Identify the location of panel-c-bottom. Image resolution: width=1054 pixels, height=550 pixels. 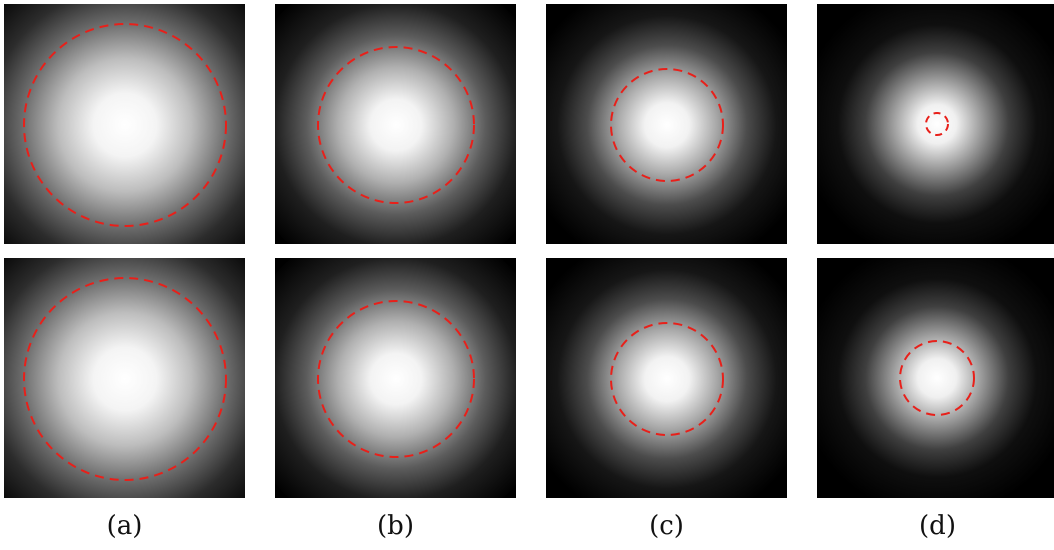
(666, 378).